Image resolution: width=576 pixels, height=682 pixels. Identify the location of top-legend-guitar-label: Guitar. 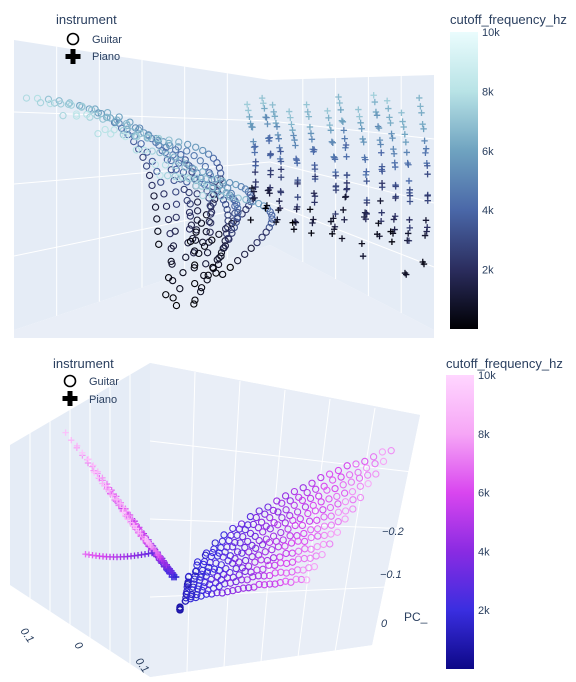
(107, 40).